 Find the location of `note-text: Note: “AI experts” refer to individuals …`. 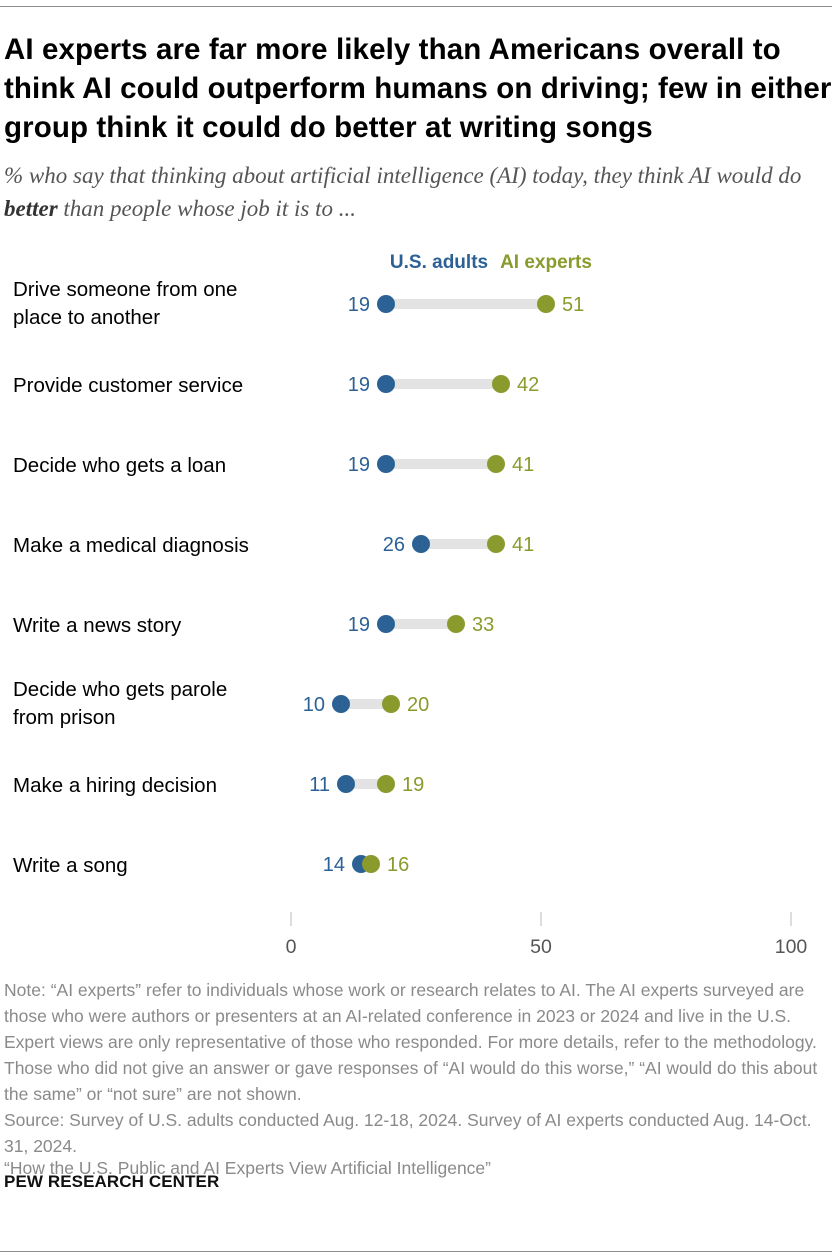

note-text: Note: “AI experts” refer to individuals … is located at coordinates (411, 1042).